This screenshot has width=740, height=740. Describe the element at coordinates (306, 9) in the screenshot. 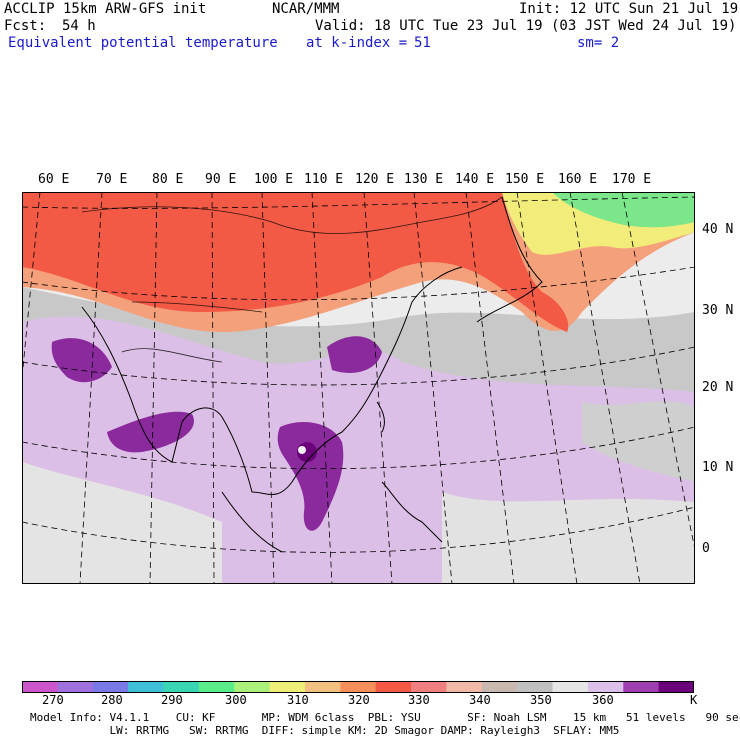

I see `organization: NCAR/MMM` at that location.